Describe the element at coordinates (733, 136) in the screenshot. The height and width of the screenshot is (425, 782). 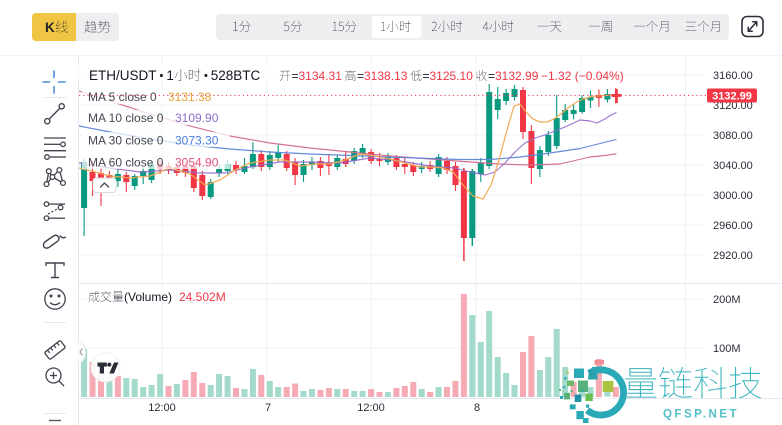
I see `svg-text: 3080.00` at that location.